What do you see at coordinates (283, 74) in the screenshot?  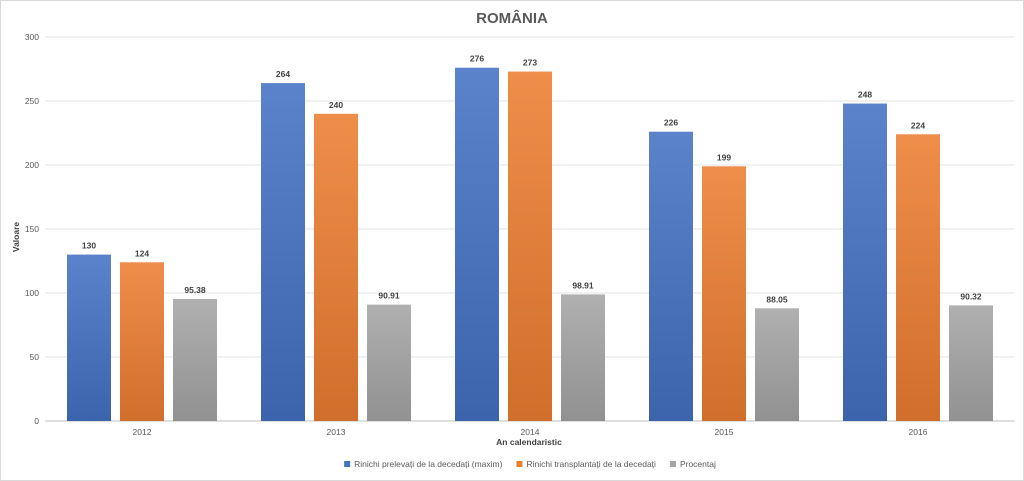 I see `data-label: 264` at bounding box center [283, 74].